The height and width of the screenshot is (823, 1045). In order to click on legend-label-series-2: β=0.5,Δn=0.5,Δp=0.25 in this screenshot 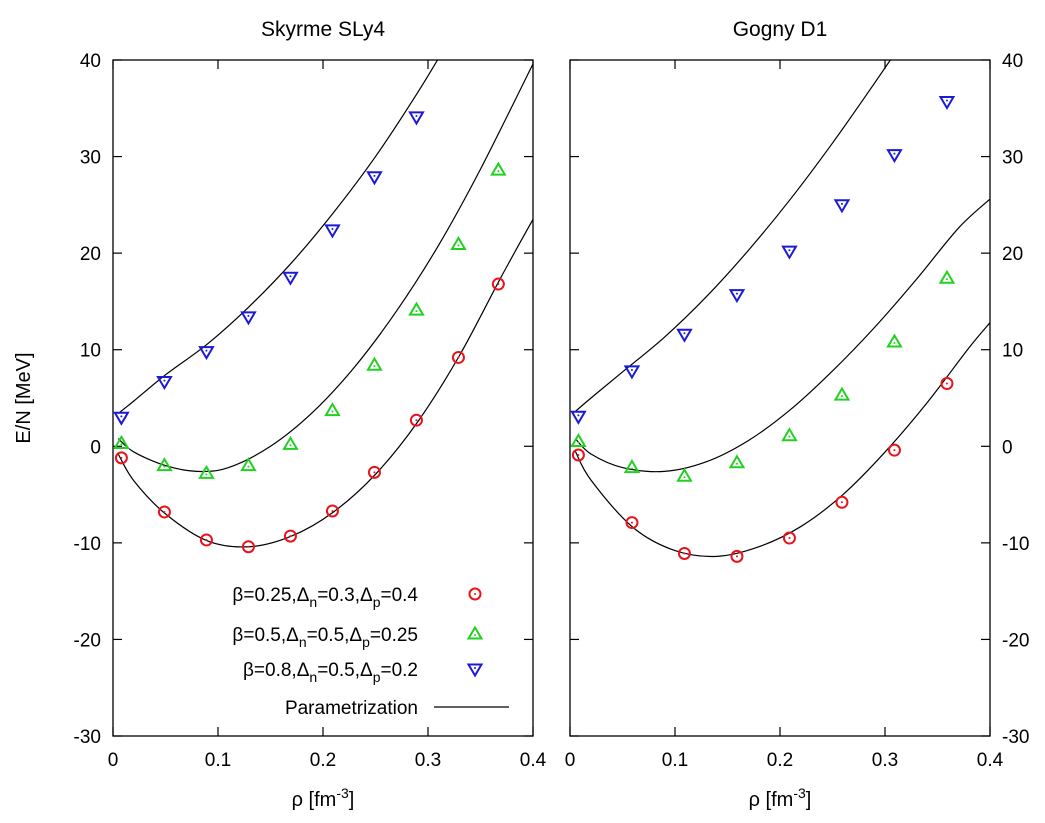, I will do `click(325, 637)`.